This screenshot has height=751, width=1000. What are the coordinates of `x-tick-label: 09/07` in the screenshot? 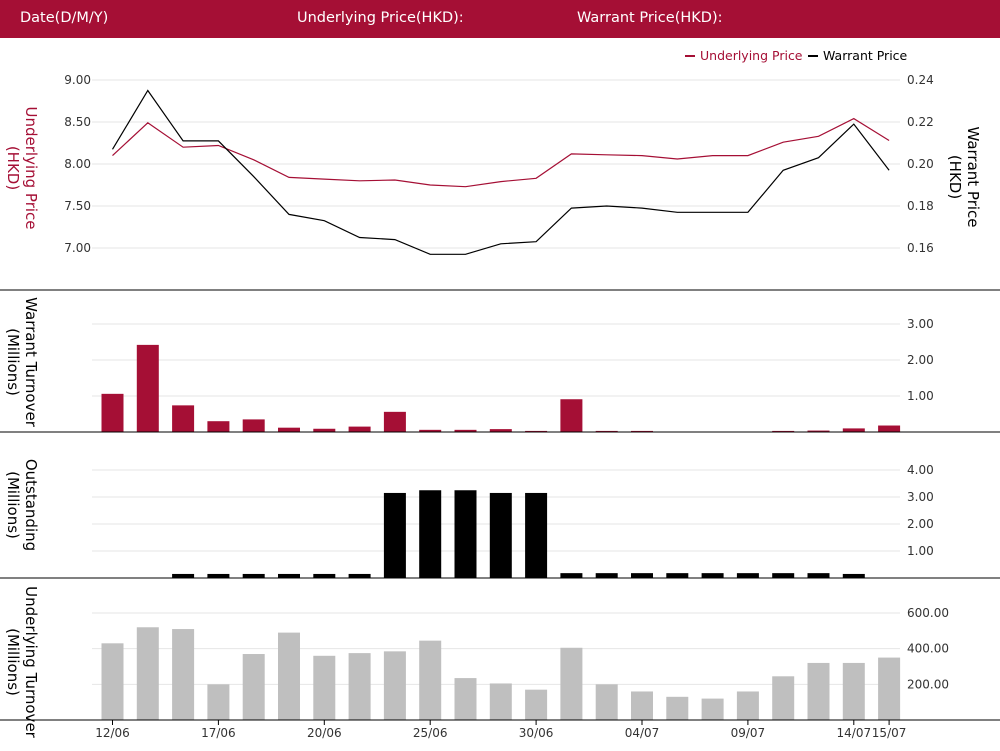 It's located at (748, 733).